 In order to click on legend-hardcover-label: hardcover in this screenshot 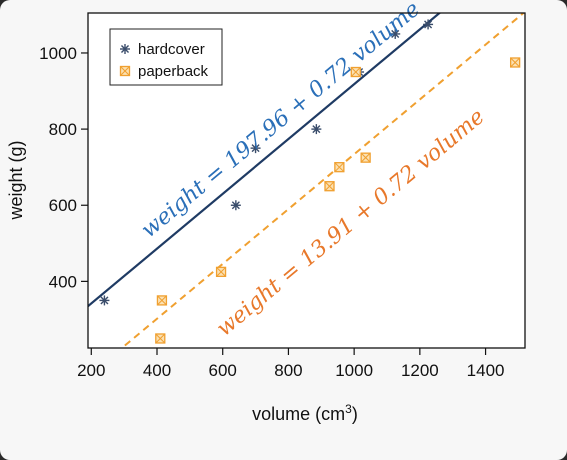, I will do `click(171, 49)`.